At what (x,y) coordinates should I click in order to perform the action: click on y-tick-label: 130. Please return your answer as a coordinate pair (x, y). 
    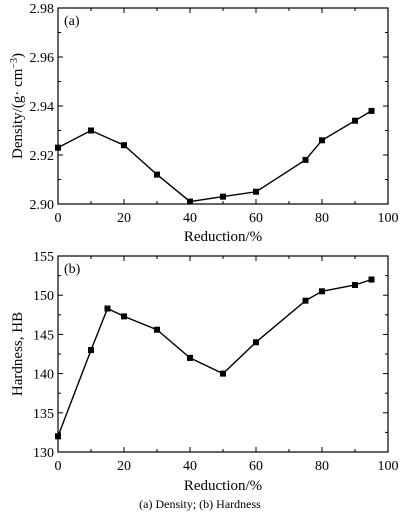
    Looking at the image, I should click on (43, 453).